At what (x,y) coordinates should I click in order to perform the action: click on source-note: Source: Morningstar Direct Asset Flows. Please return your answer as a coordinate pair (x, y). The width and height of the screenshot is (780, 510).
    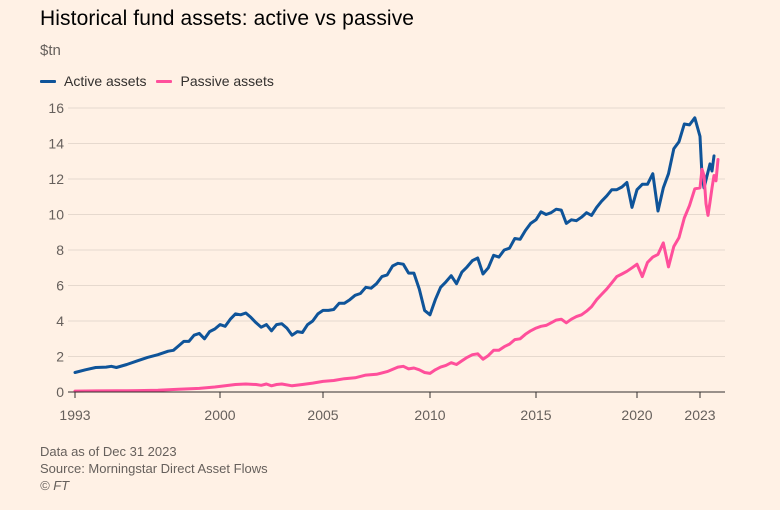
    Looking at the image, I should click on (154, 468).